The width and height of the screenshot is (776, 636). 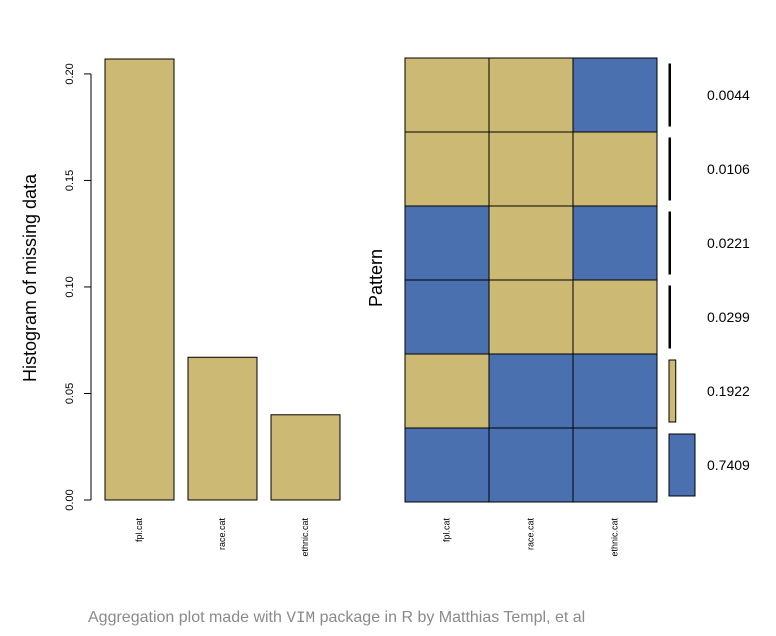 What do you see at coordinates (301, 618) in the screenshot?
I see `caption-package-name: VIM` at bounding box center [301, 618].